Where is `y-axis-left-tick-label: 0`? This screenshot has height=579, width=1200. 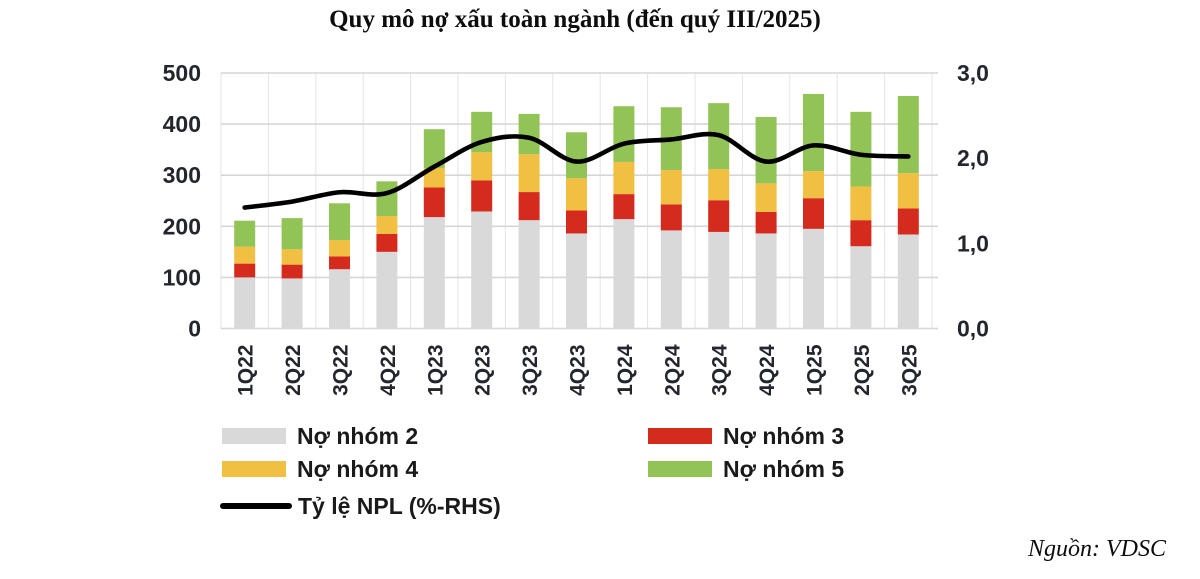
y-axis-left-tick-label: 0 is located at coordinates (194, 329).